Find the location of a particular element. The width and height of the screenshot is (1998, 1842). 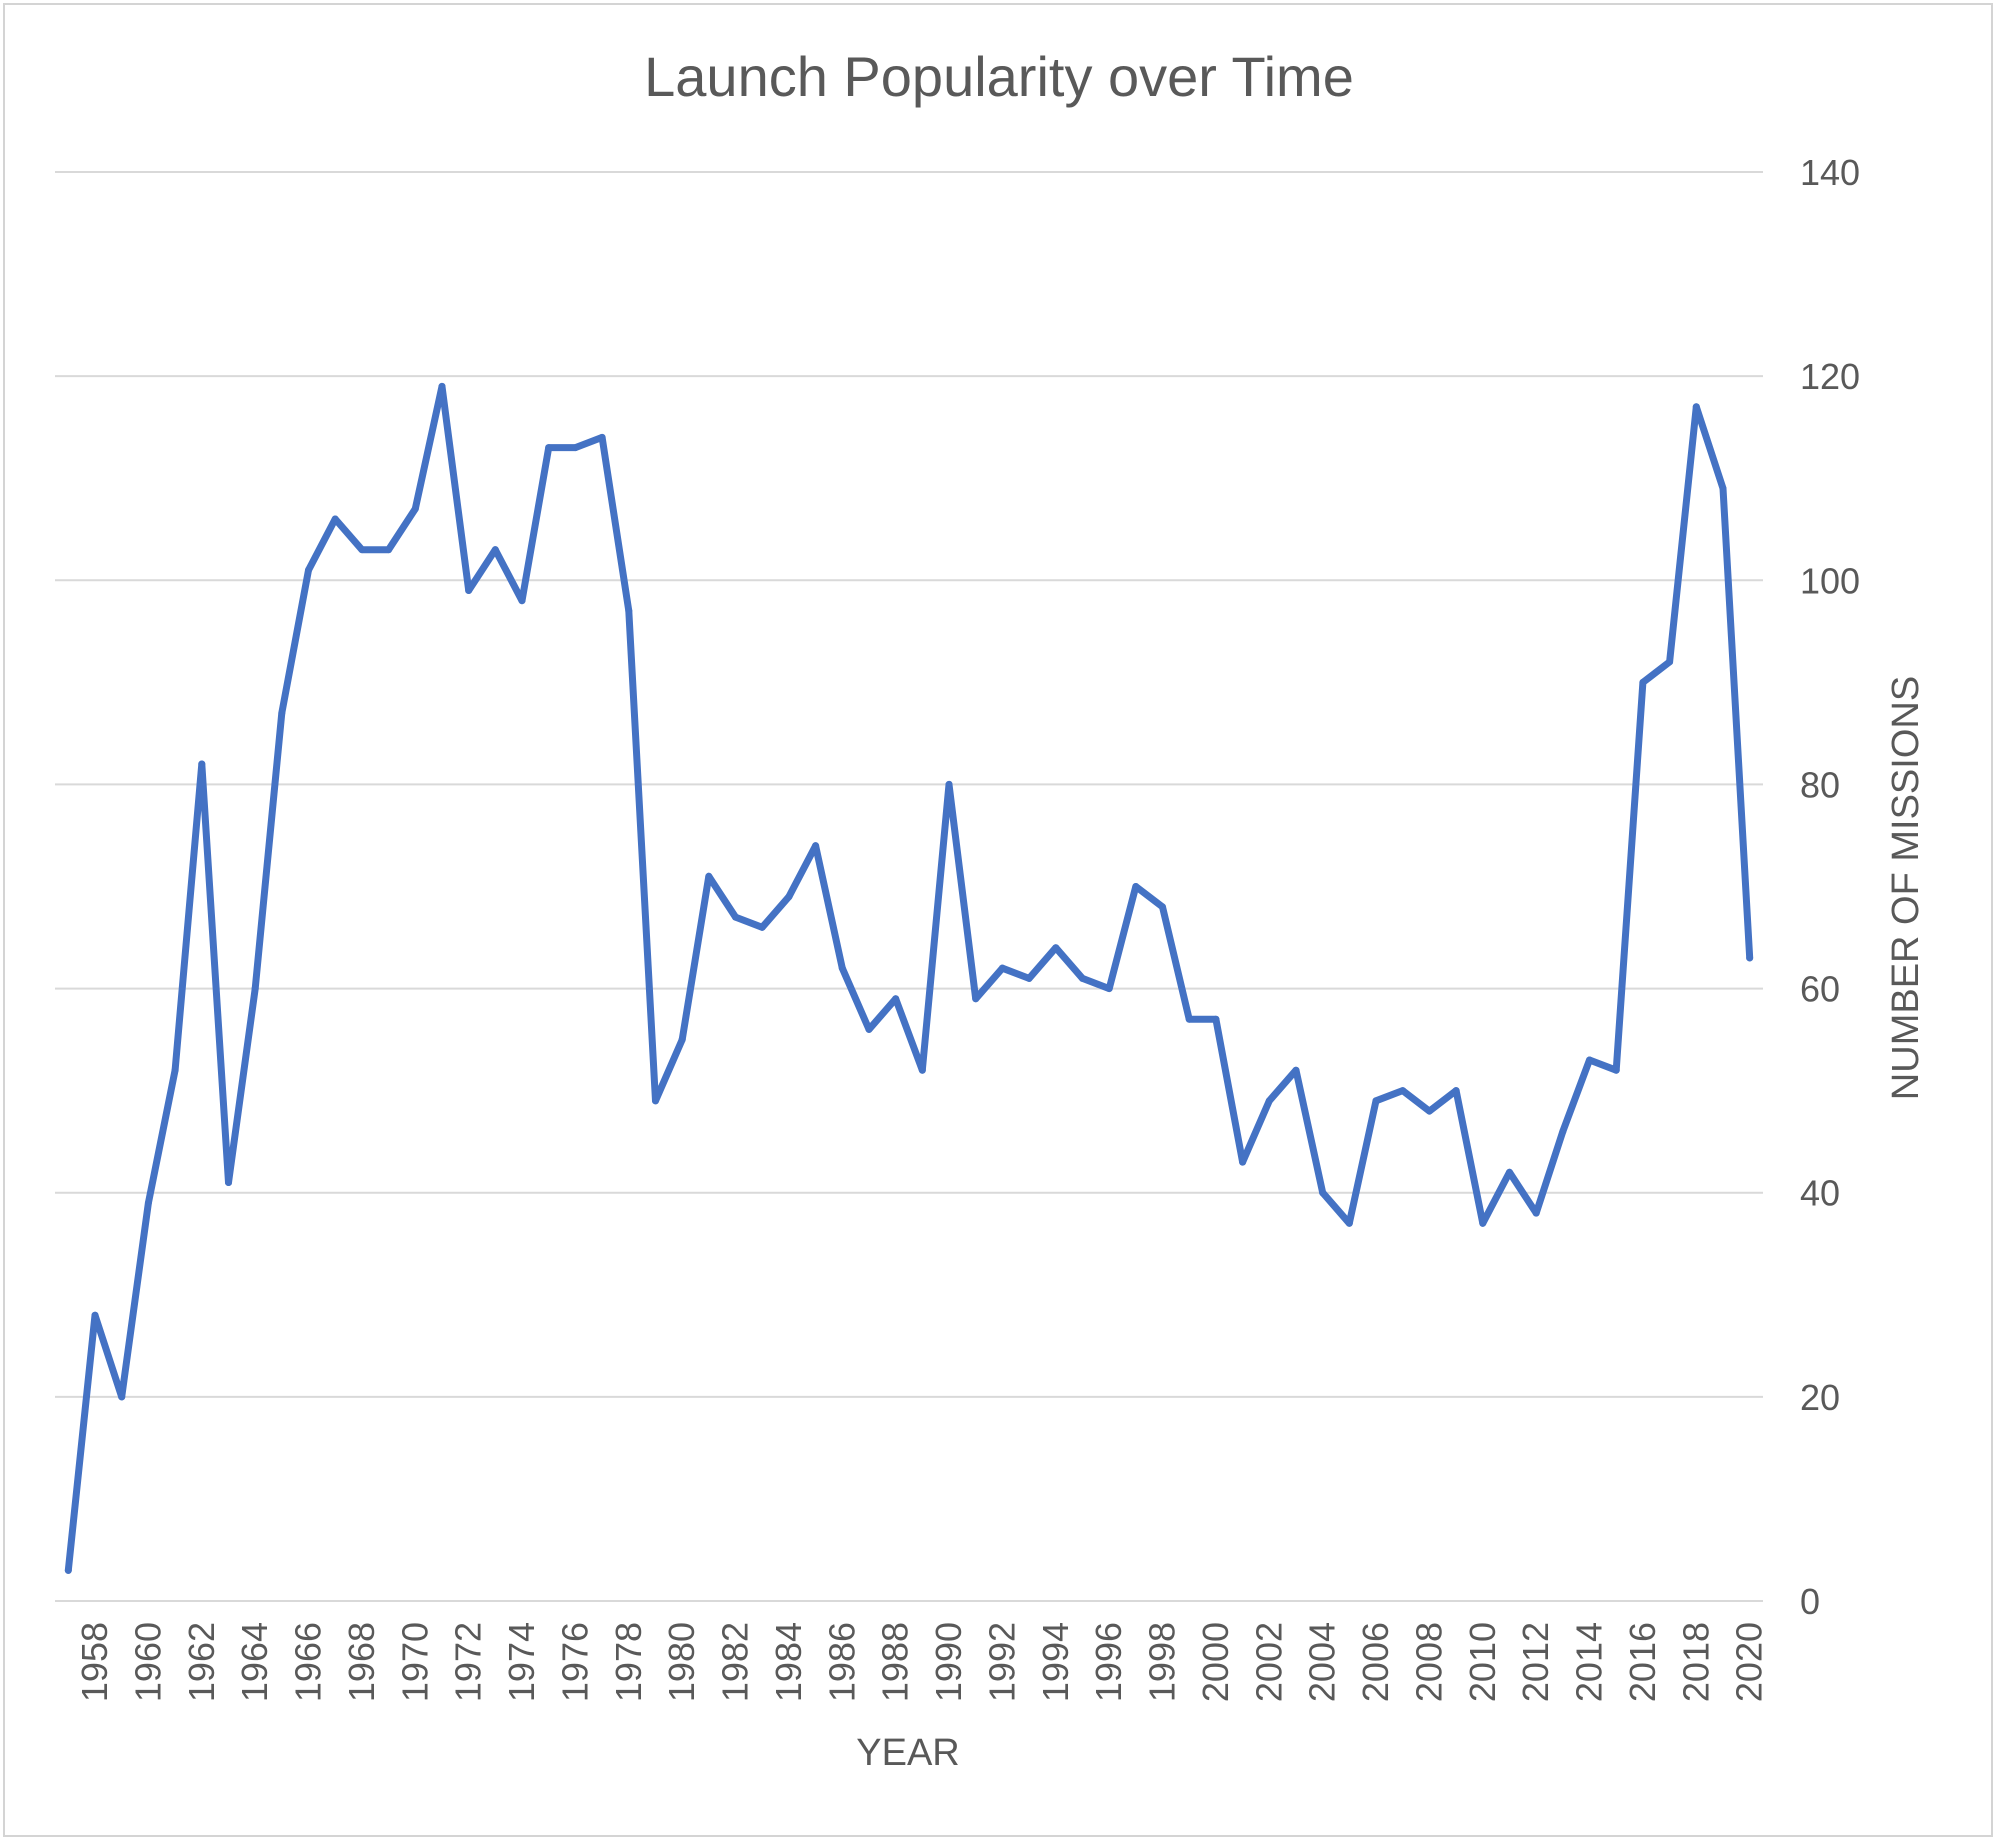

y-tick-label: 140 is located at coordinates (1830, 172).